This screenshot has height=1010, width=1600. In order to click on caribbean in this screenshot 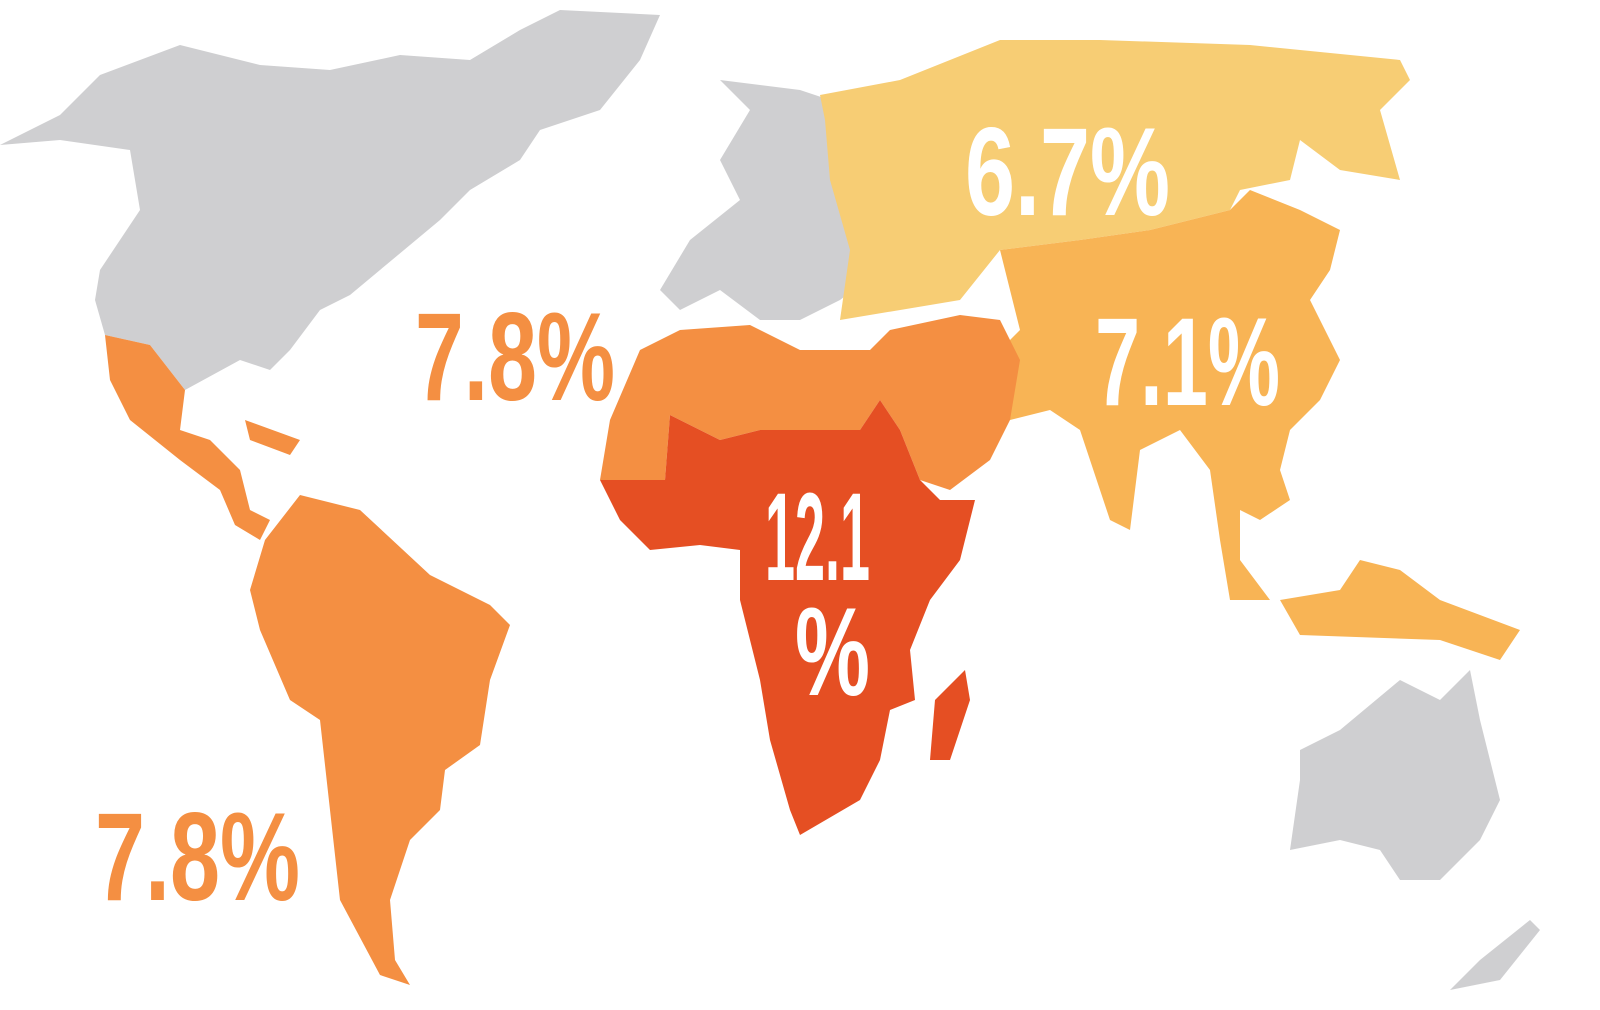, I will do `click(272, 437)`.